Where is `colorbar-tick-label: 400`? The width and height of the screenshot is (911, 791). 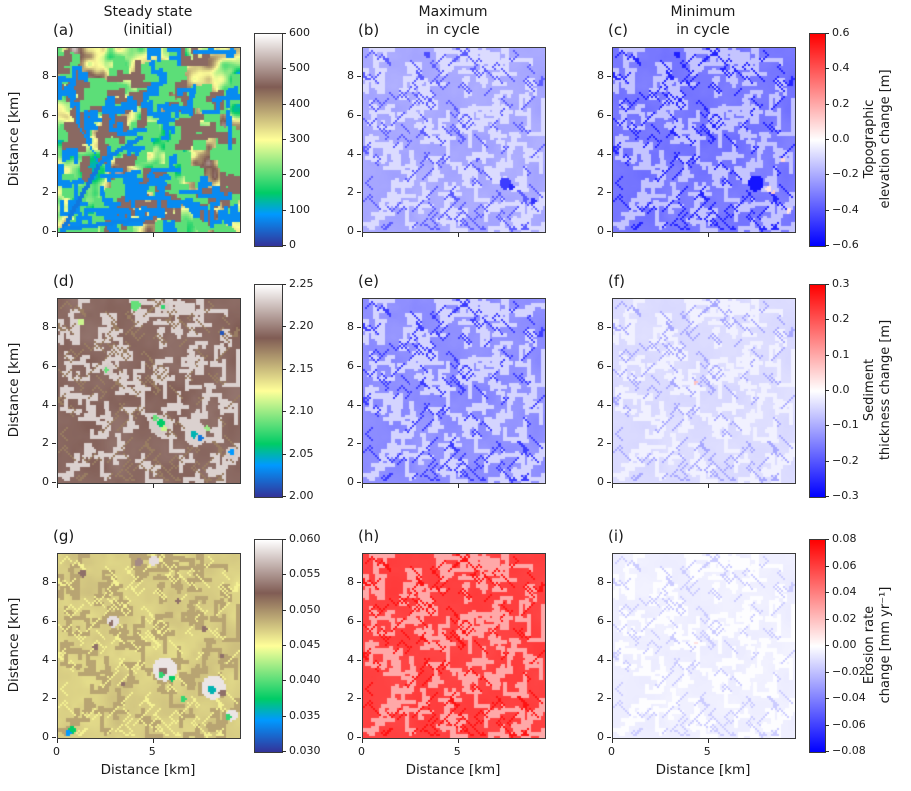 colorbar-tick-label: 400 is located at coordinates (299, 103).